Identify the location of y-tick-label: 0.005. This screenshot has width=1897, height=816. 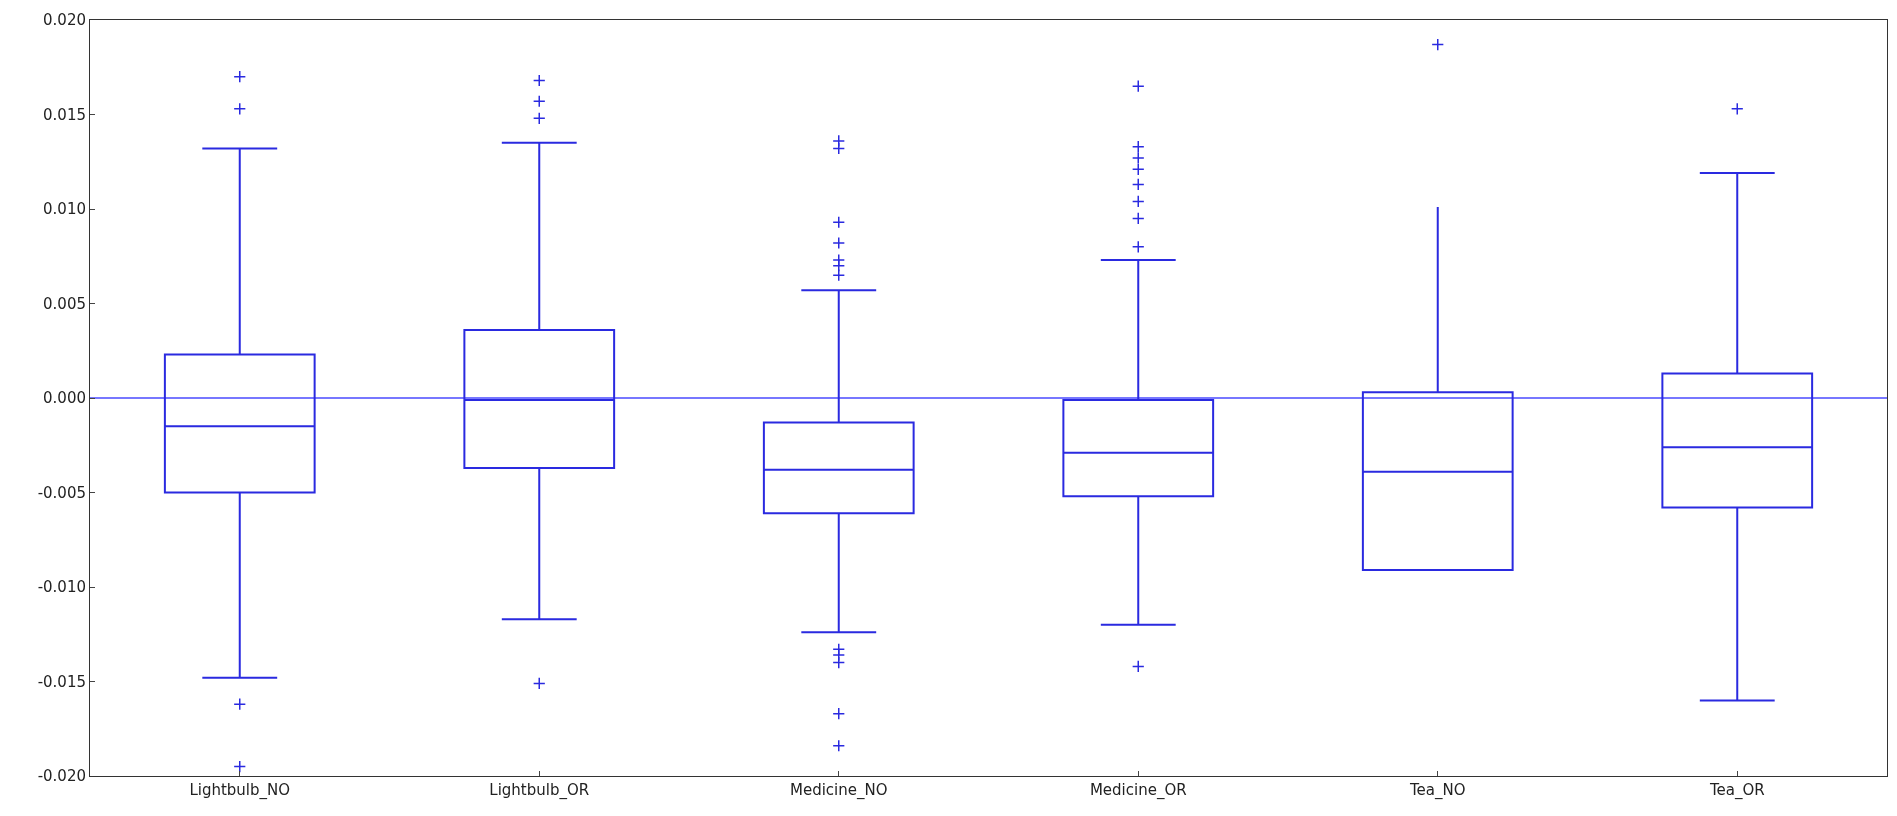
(64, 303).